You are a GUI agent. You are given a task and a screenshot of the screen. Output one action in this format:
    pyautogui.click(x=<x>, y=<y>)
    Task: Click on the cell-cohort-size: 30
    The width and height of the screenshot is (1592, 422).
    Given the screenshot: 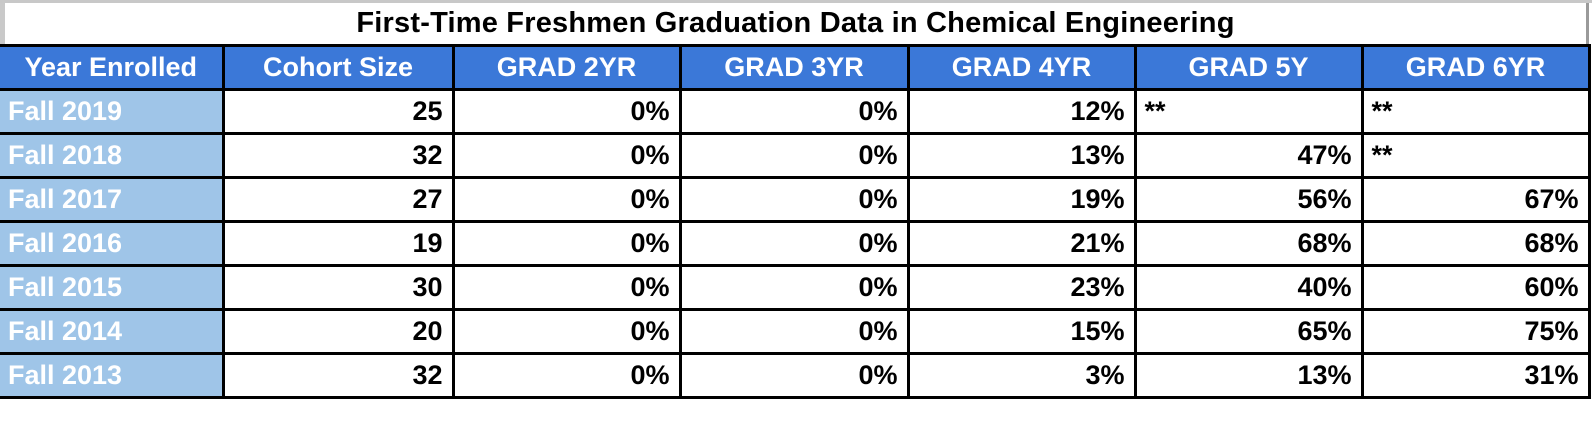 What is the action you would take?
    pyautogui.click(x=338, y=287)
    